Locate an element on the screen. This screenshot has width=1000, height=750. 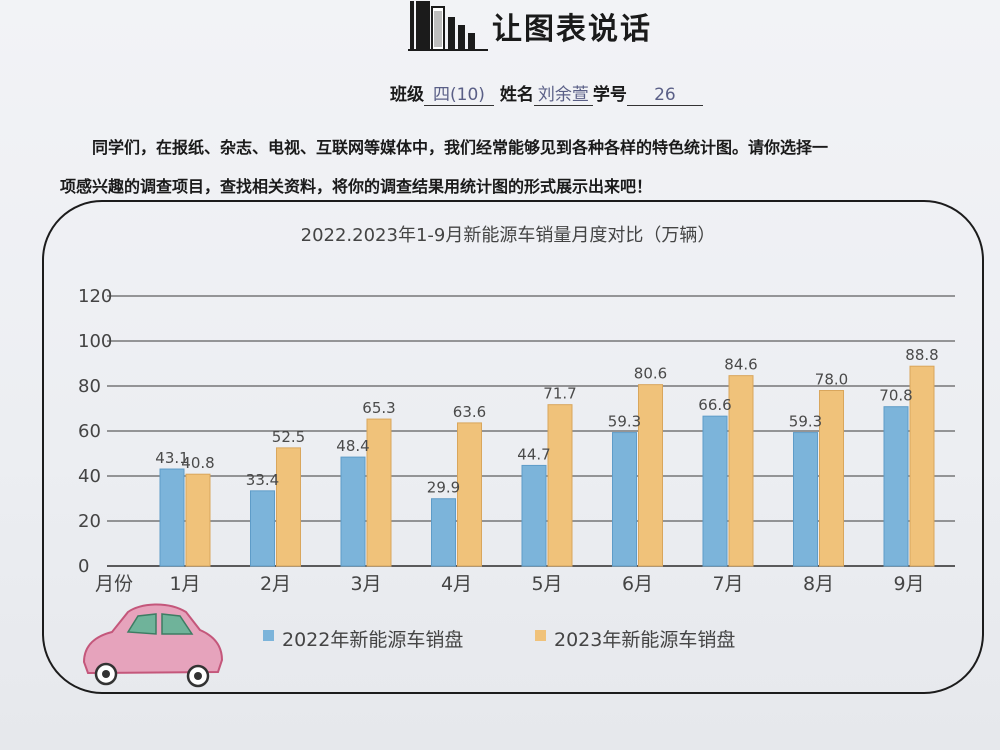
name-value: 刘余萱 is located at coordinates (563, 93).